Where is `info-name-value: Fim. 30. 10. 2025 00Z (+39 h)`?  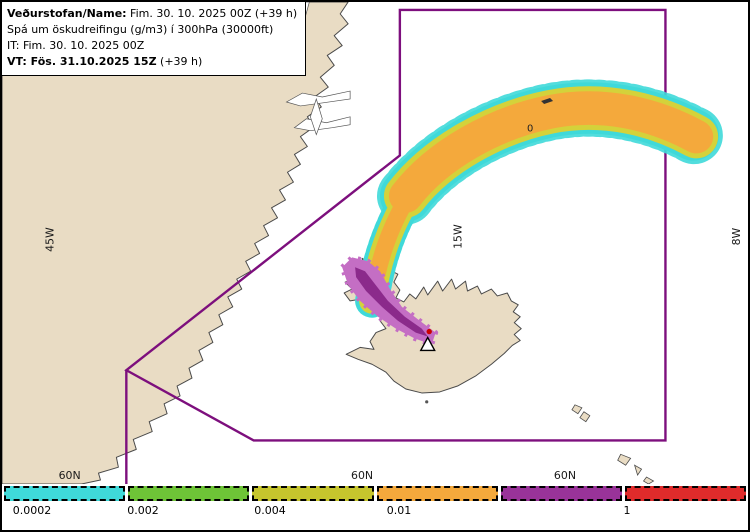 info-name-value: Fim. 30. 10. 2025 00Z (+39 h) is located at coordinates (212, 13).